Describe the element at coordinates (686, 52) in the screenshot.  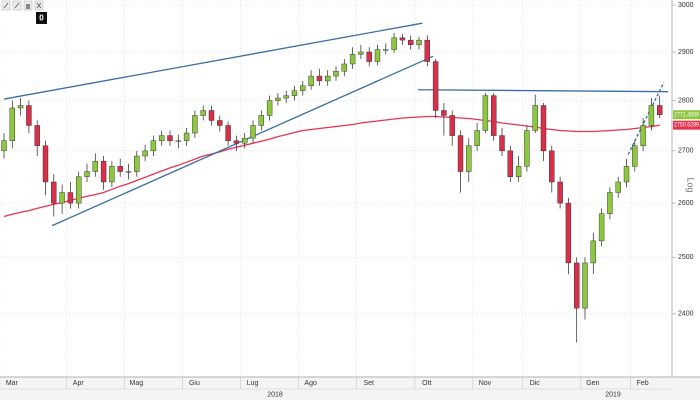
I see `y-tick-label: 2900` at that location.